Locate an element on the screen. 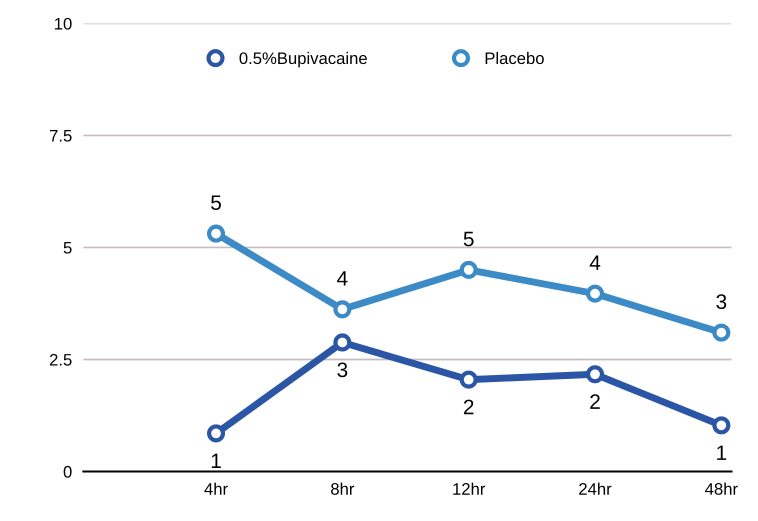 This screenshot has height=521, width=758. y-tick-label: 2.5 is located at coordinates (61, 360).